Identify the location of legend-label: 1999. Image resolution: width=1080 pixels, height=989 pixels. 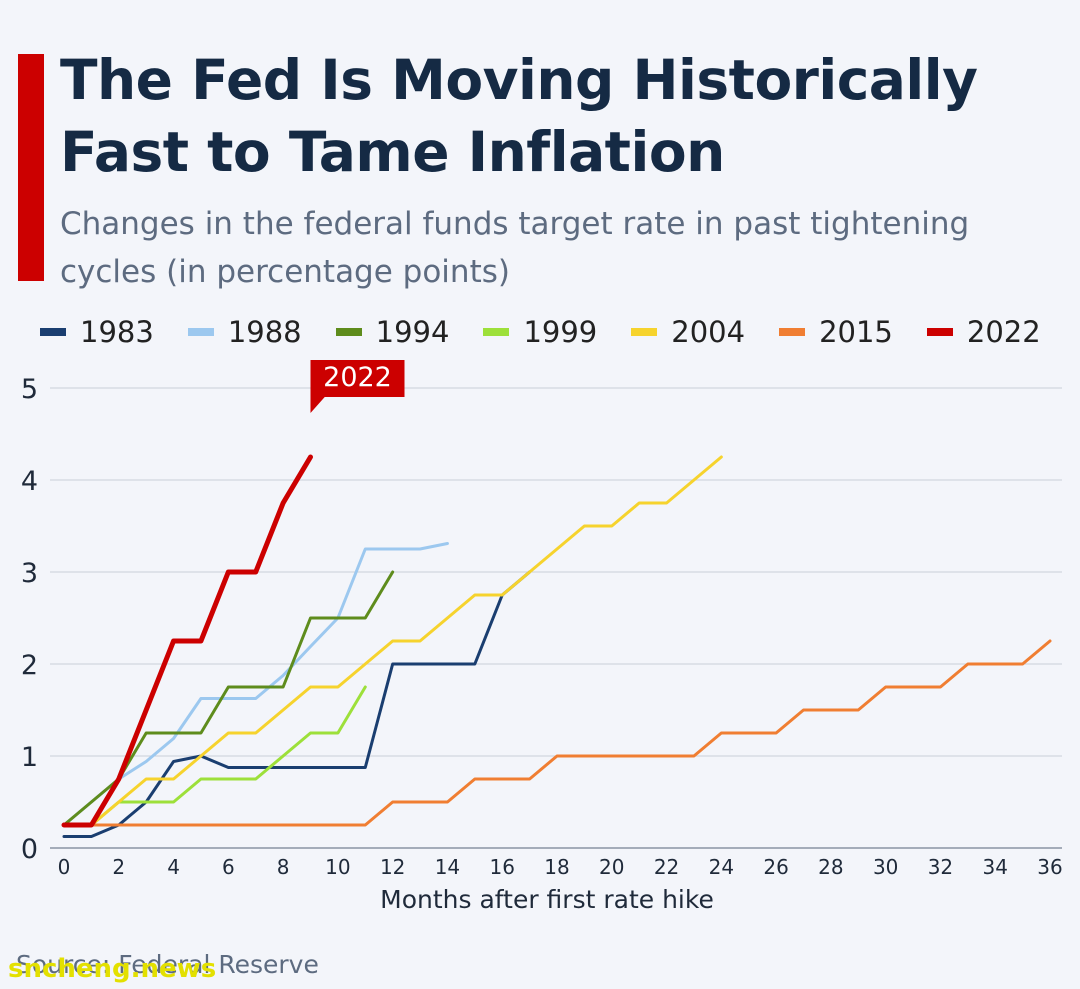
(560, 332).